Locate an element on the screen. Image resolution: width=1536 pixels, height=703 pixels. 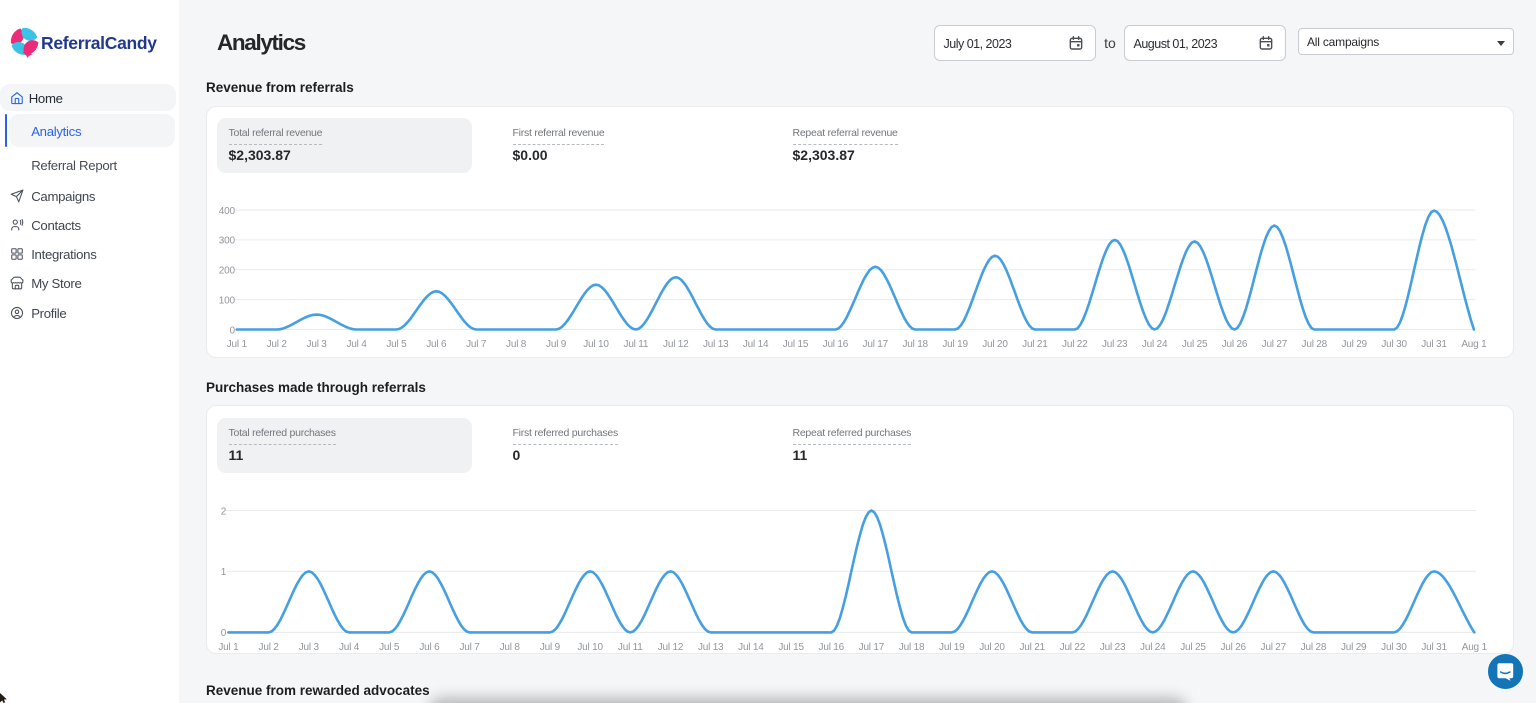
svg-text: 100 is located at coordinates (227, 300).